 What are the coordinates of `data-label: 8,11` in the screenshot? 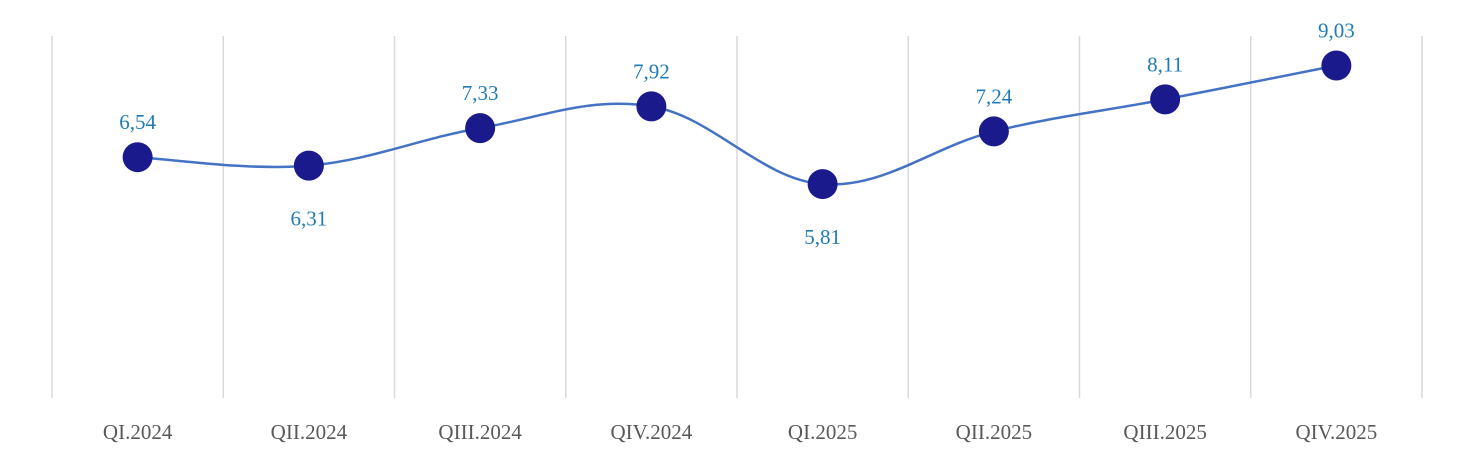 It's located at (1165, 64).